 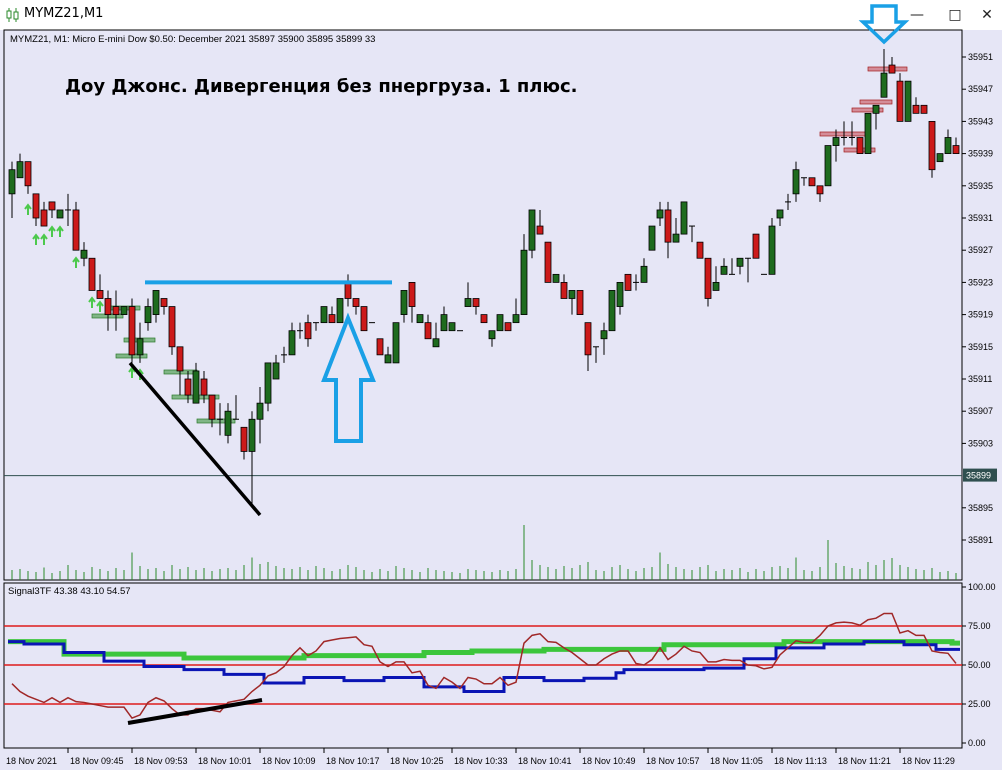 What do you see at coordinates (69, 591) in the screenshot?
I see `indicator-info-line: Signal3TF 43.38 43.10 54.57` at bounding box center [69, 591].